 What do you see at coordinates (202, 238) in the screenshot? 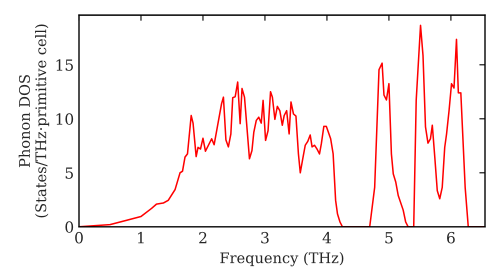
I see `x-tick-label: 2` at bounding box center [202, 238].